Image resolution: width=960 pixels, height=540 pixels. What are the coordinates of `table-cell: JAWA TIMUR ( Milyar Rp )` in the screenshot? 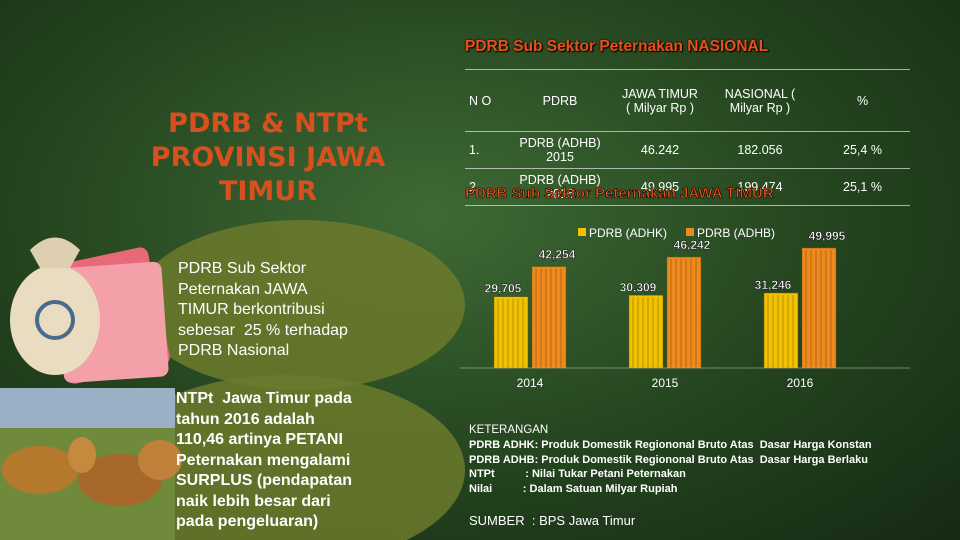 It's located at (660, 100).